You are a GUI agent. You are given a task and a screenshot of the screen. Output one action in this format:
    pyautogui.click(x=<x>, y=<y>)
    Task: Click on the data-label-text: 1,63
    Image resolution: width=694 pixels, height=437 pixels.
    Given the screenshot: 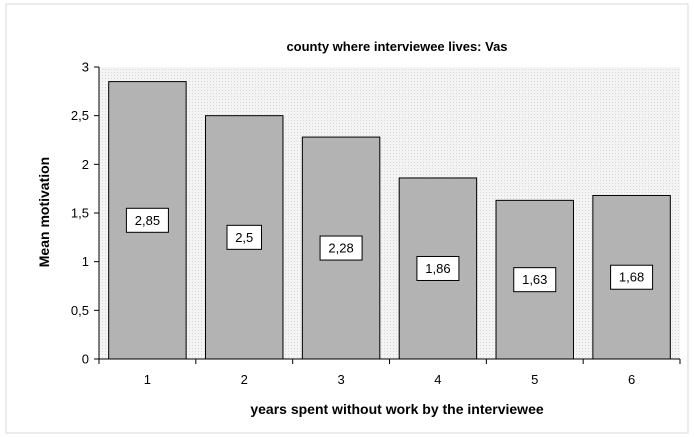 What is the action you would take?
    pyautogui.click(x=534, y=279)
    